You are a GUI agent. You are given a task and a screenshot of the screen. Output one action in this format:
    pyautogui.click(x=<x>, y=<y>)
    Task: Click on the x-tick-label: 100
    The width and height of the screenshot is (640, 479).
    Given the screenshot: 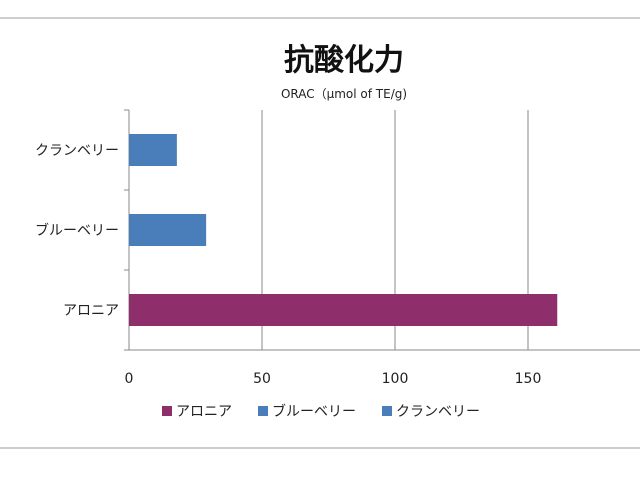 What is the action you would take?
    pyautogui.click(x=395, y=379)
    